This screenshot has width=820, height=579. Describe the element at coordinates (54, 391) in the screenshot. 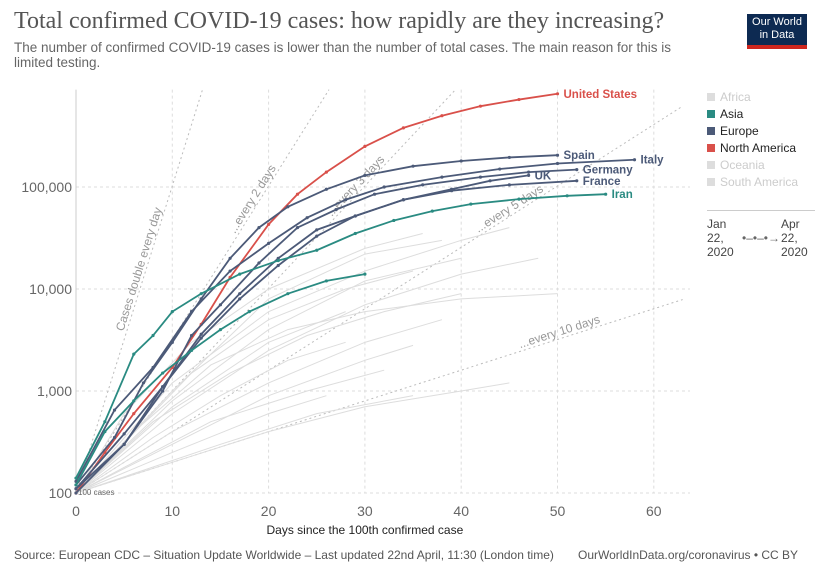

I see `y-tick-label: 1,000` at that location.